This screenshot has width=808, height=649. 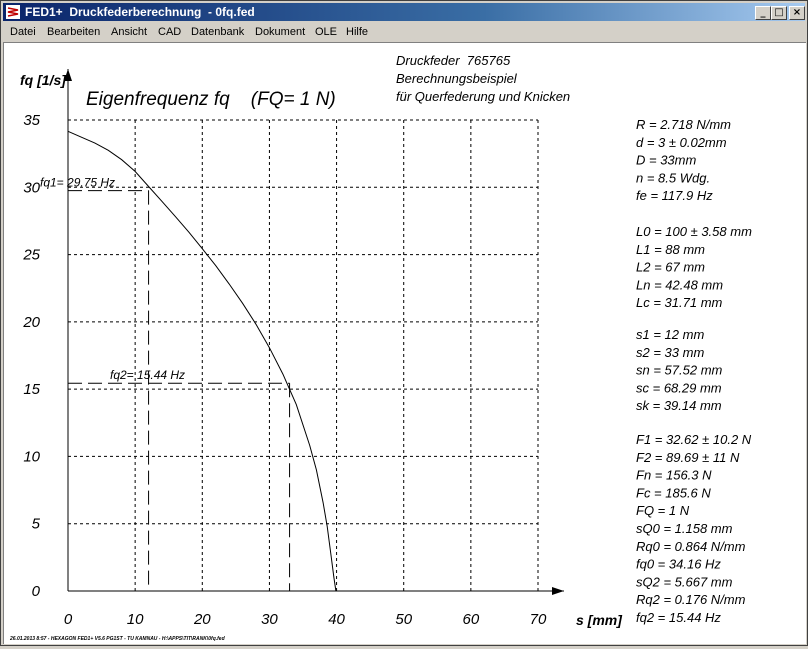 I want to click on x-tick-label: 20, so click(x=202, y=619).